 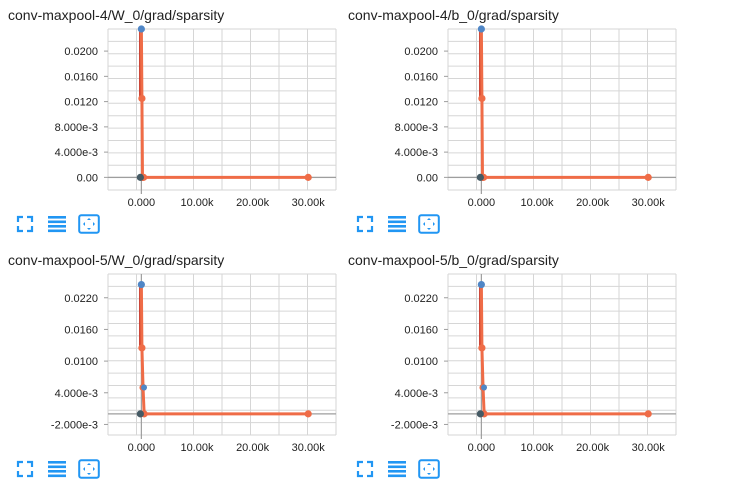 What do you see at coordinates (453, 260) in the screenshot?
I see `chart-title: conv-maxpool-5/b_0/grad/sparsity` at bounding box center [453, 260].